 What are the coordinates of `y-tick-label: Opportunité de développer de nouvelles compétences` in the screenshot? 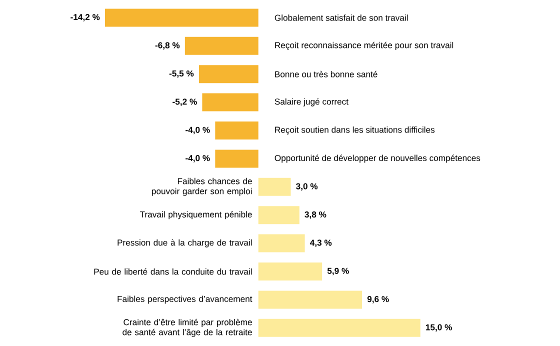 It's located at (377, 158).